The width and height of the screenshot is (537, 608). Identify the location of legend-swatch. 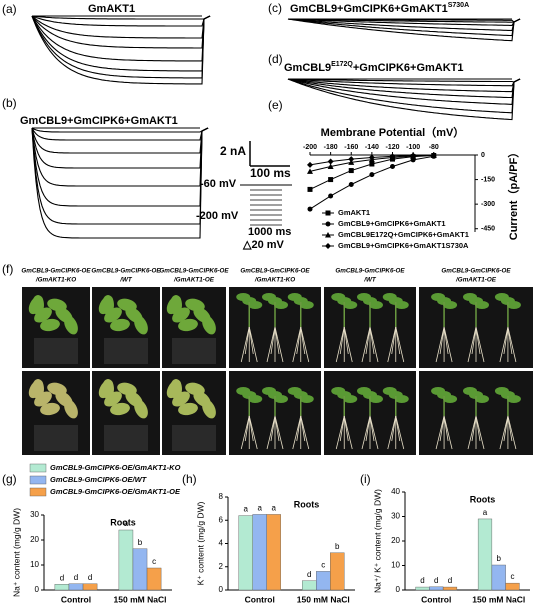
(38, 480).